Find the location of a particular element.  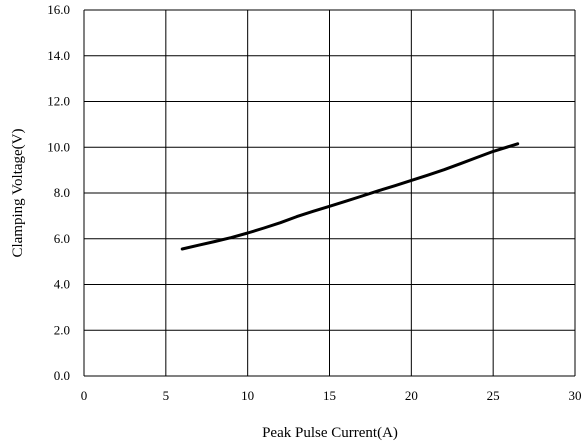

x-tick-label: 25 is located at coordinates (493, 395).